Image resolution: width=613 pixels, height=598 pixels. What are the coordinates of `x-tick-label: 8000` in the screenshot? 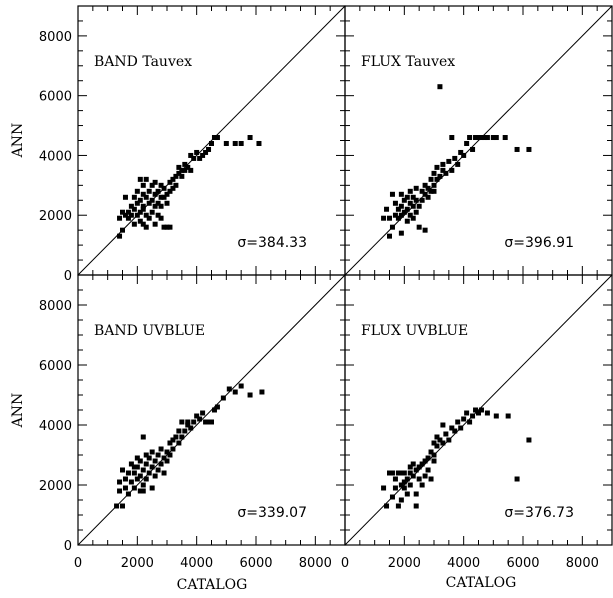 It's located at (315, 563).